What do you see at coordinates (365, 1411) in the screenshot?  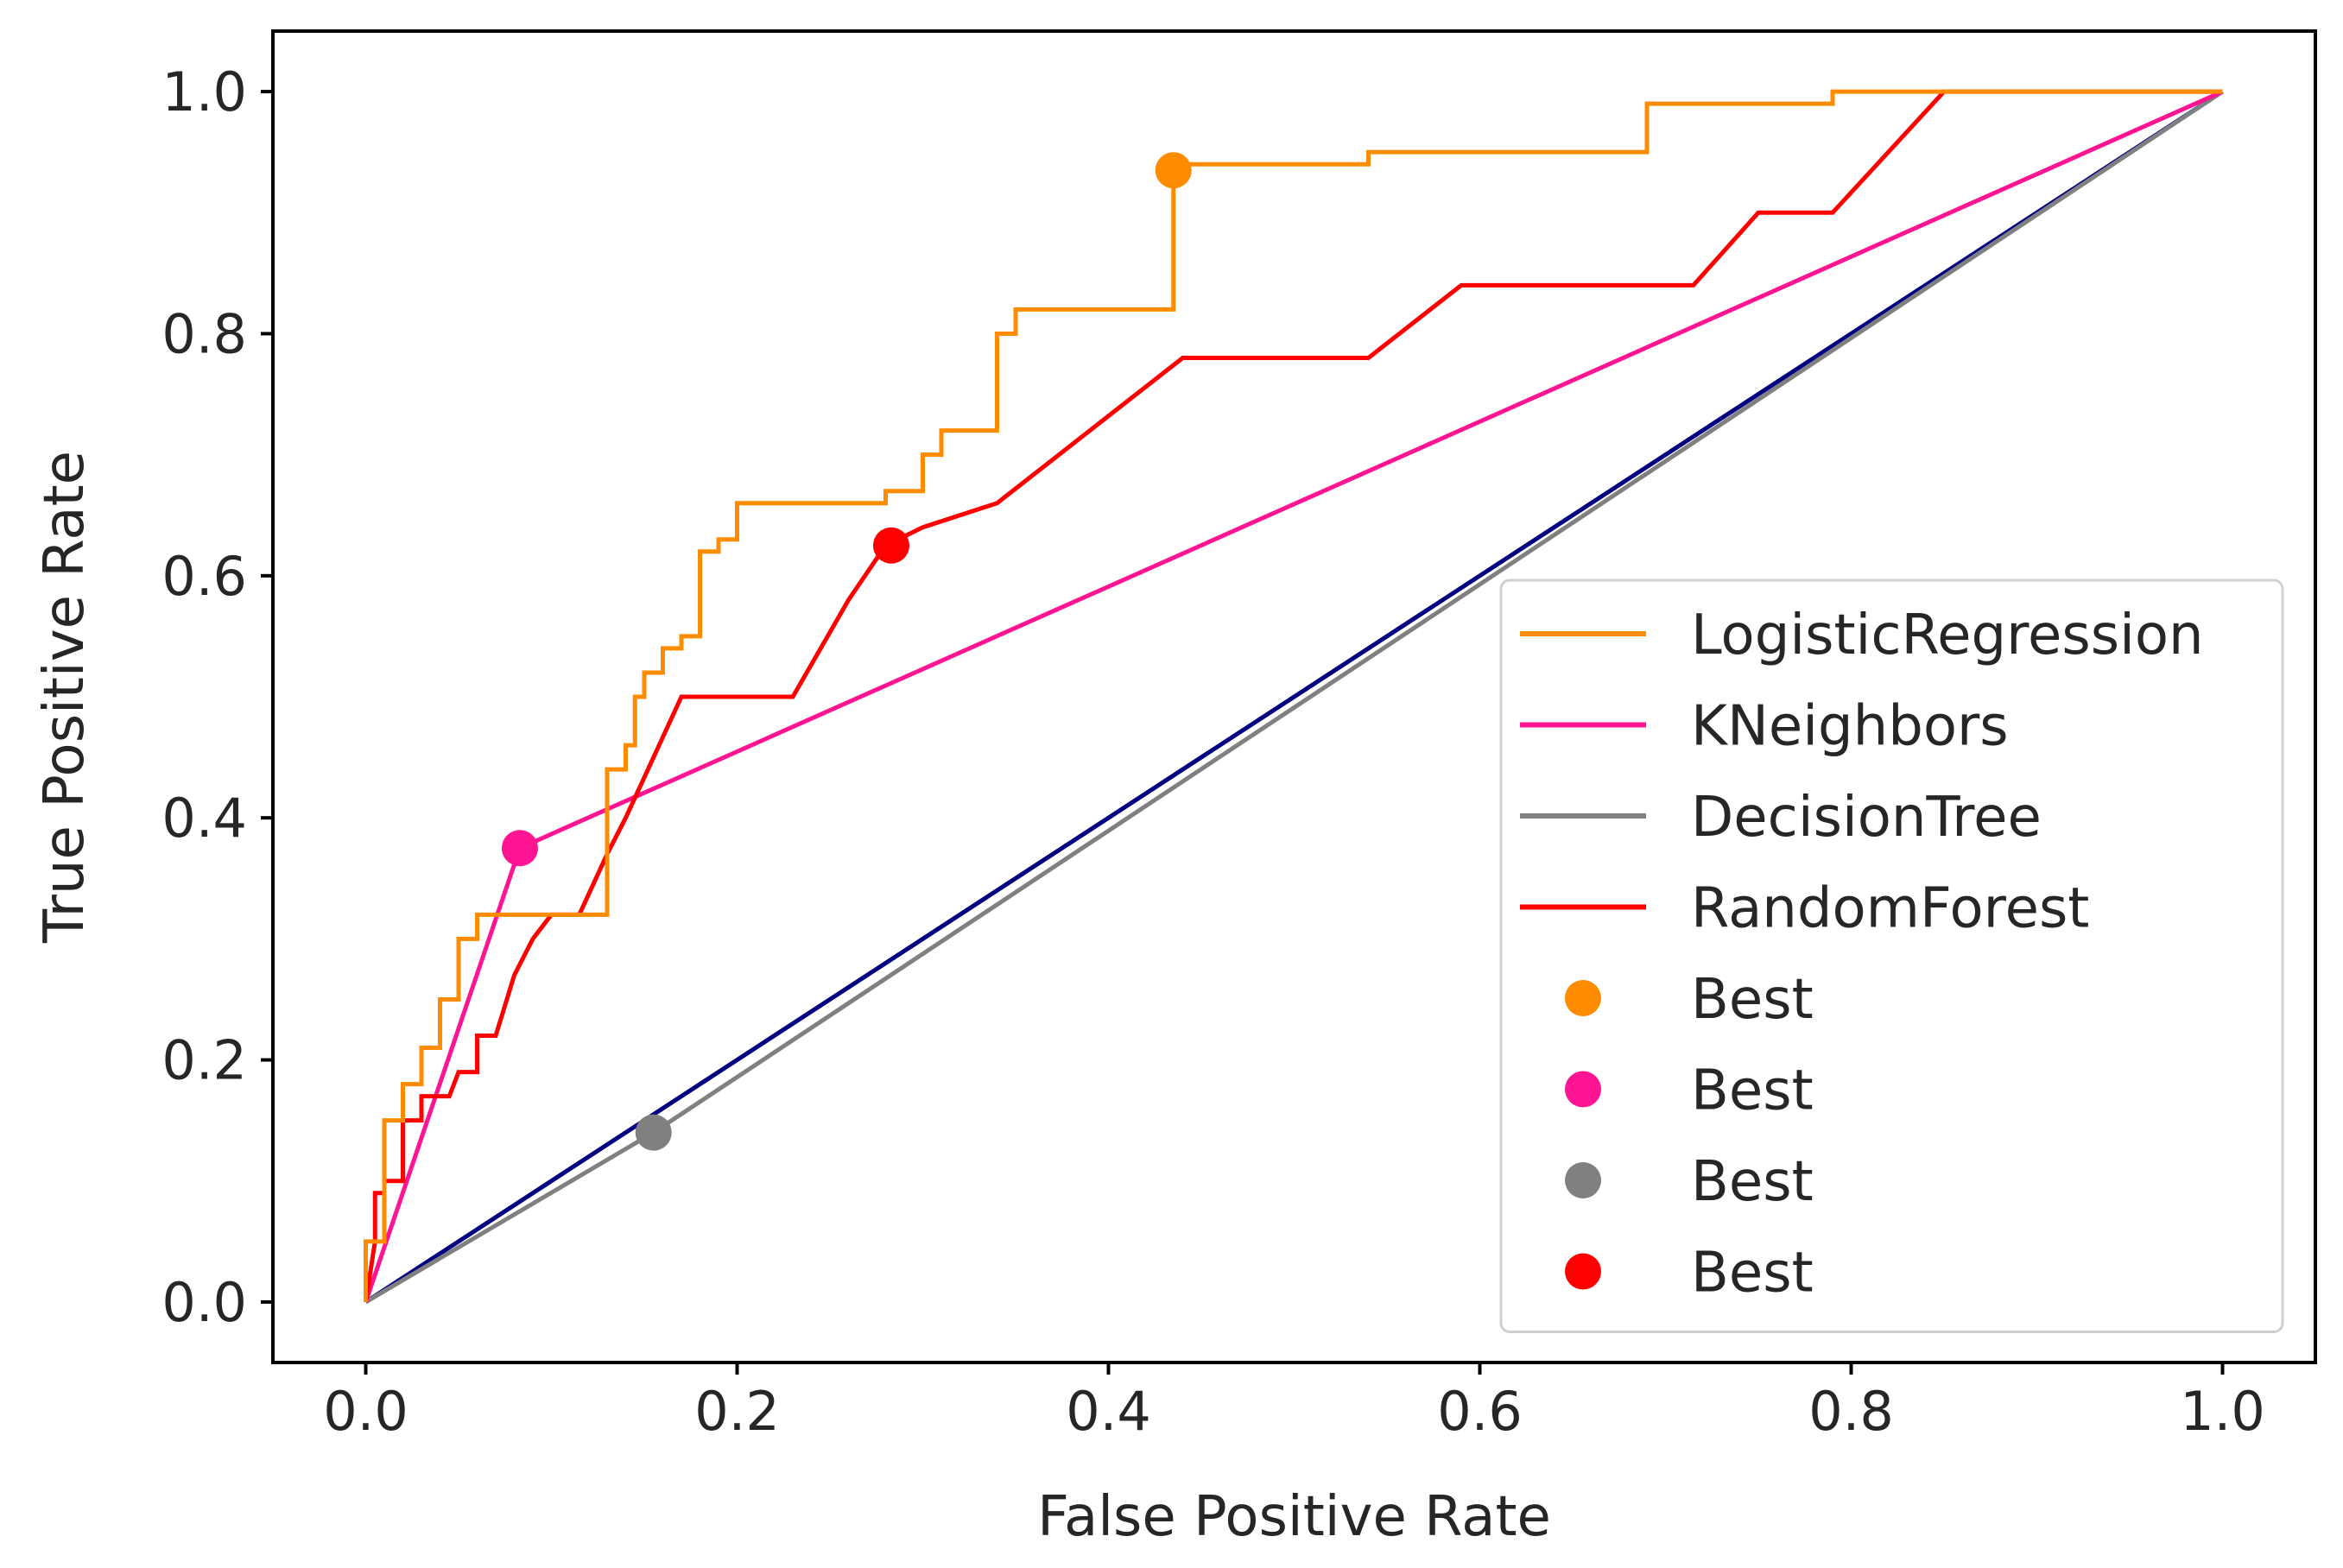 I see `x-tick-label: 0.0` at bounding box center [365, 1411].